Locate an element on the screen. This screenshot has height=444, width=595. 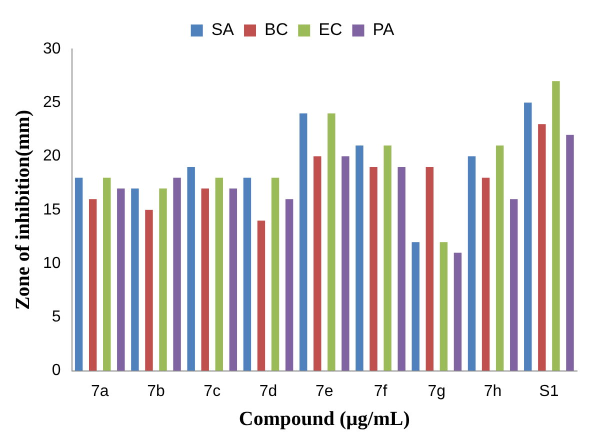
x-tick-label: 7d is located at coordinates (268, 391).